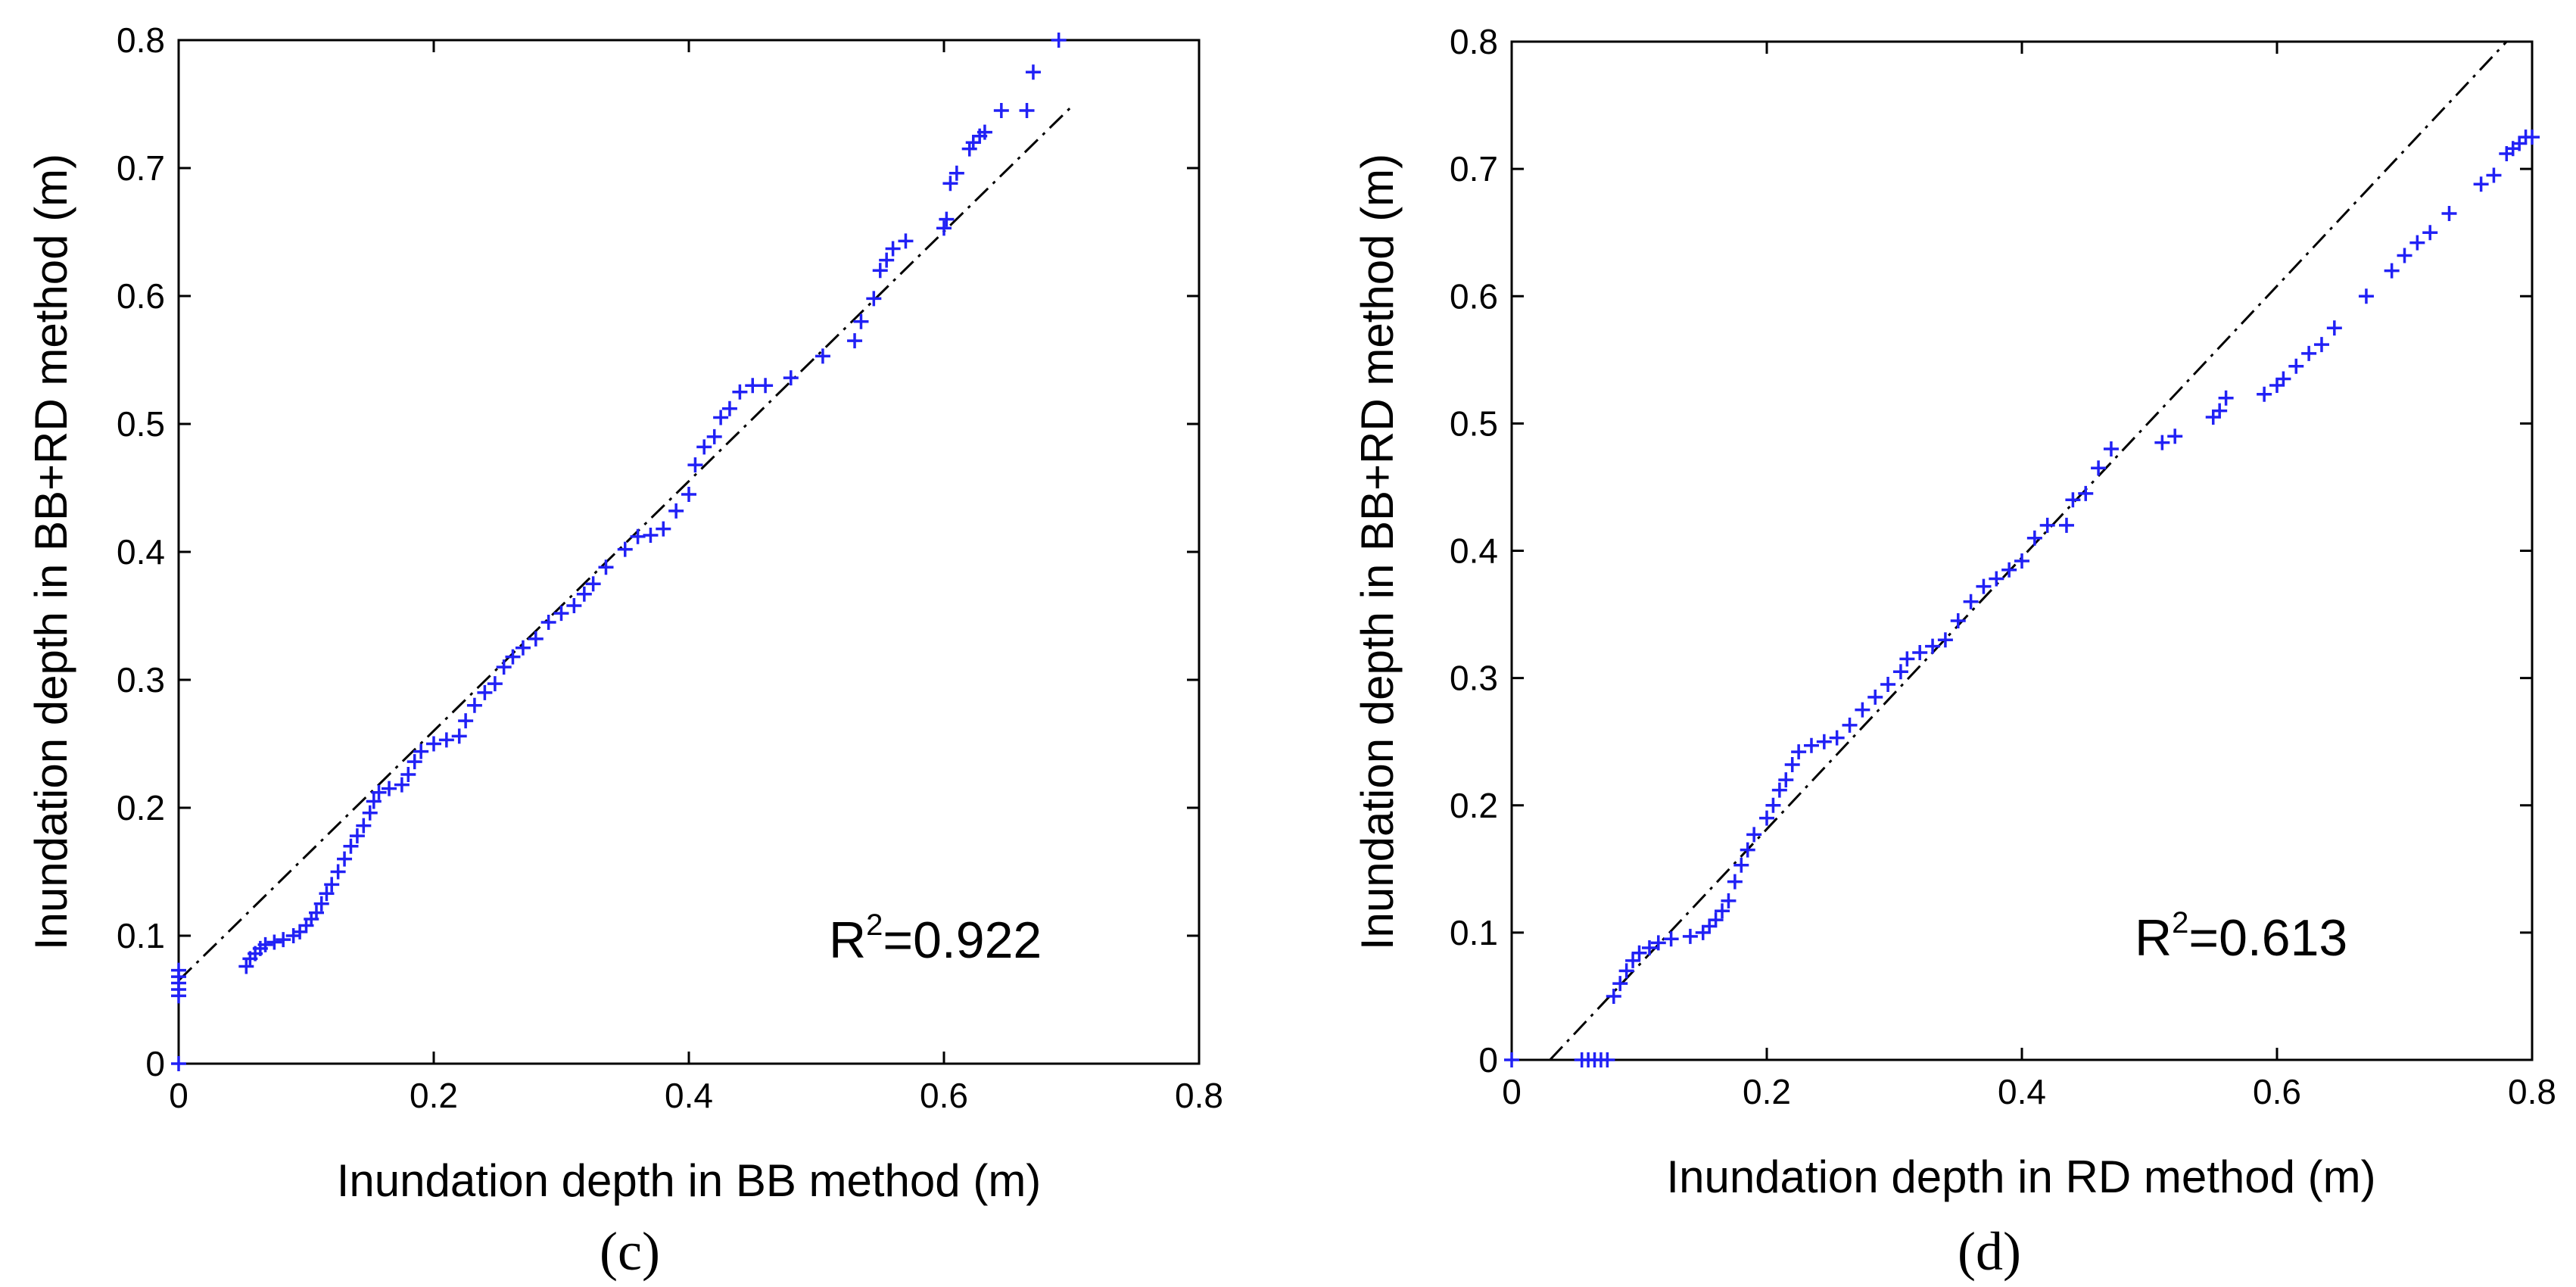  What do you see at coordinates (1474, 551) in the screenshot?
I see `y-tick-labels: 0 0.1 0.2 0.3 0.4 0.5 0.6 0.7 0.8` at bounding box center [1474, 551].